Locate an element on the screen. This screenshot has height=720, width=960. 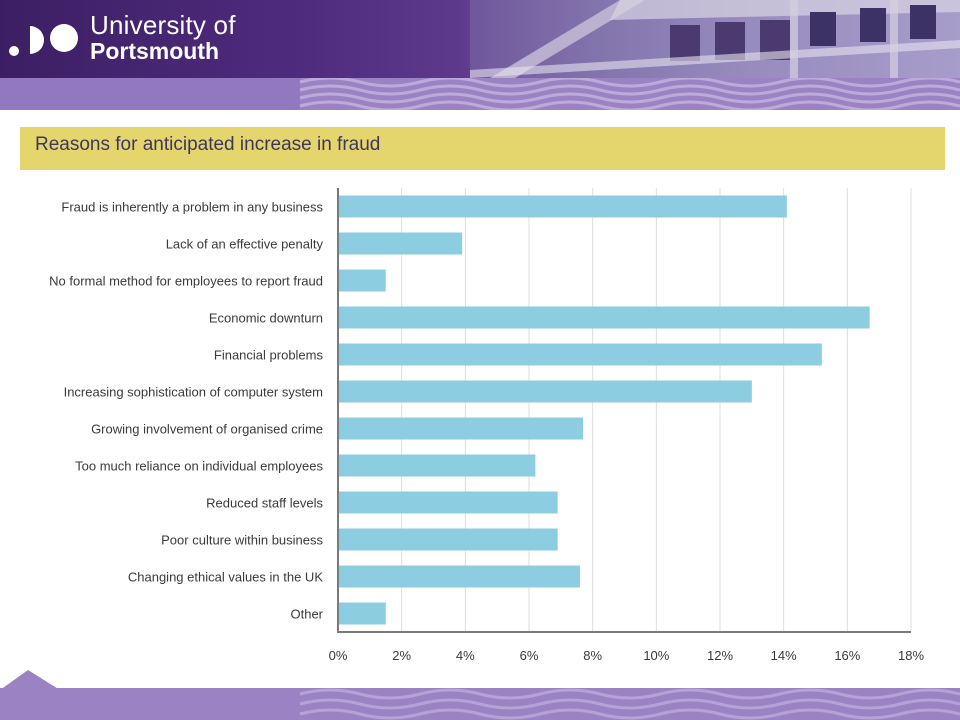
category-label: Poor culture within business is located at coordinates (242, 540).